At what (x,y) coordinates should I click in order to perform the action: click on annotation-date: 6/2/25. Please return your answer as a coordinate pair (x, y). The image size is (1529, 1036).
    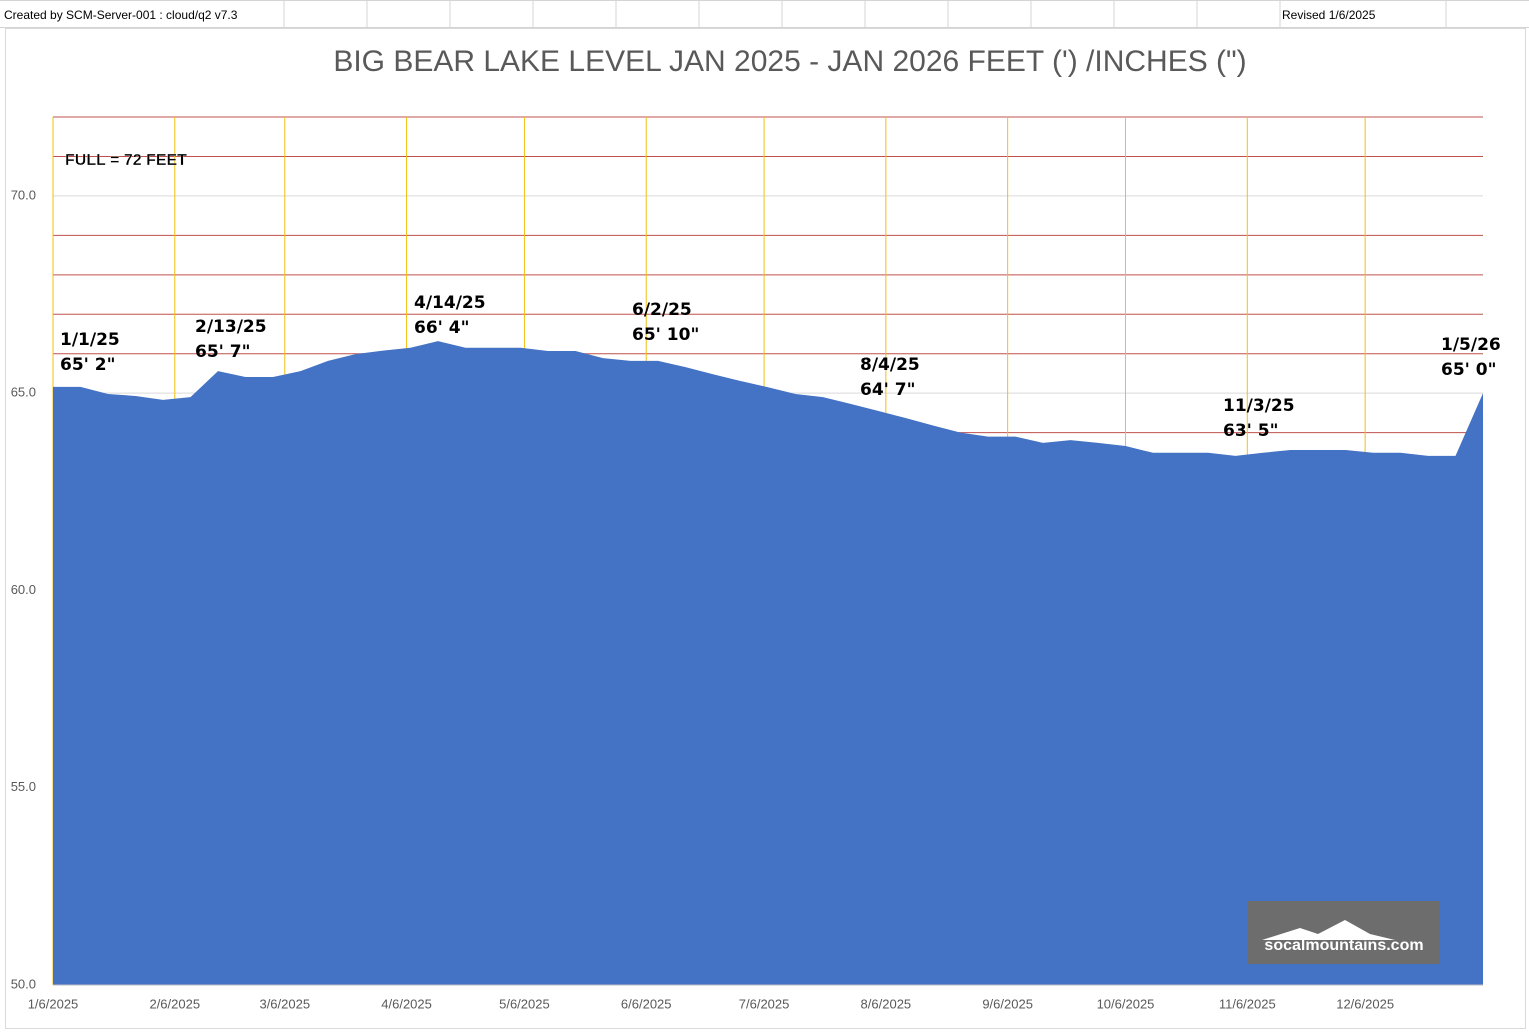
    Looking at the image, I should click on (662, 310).